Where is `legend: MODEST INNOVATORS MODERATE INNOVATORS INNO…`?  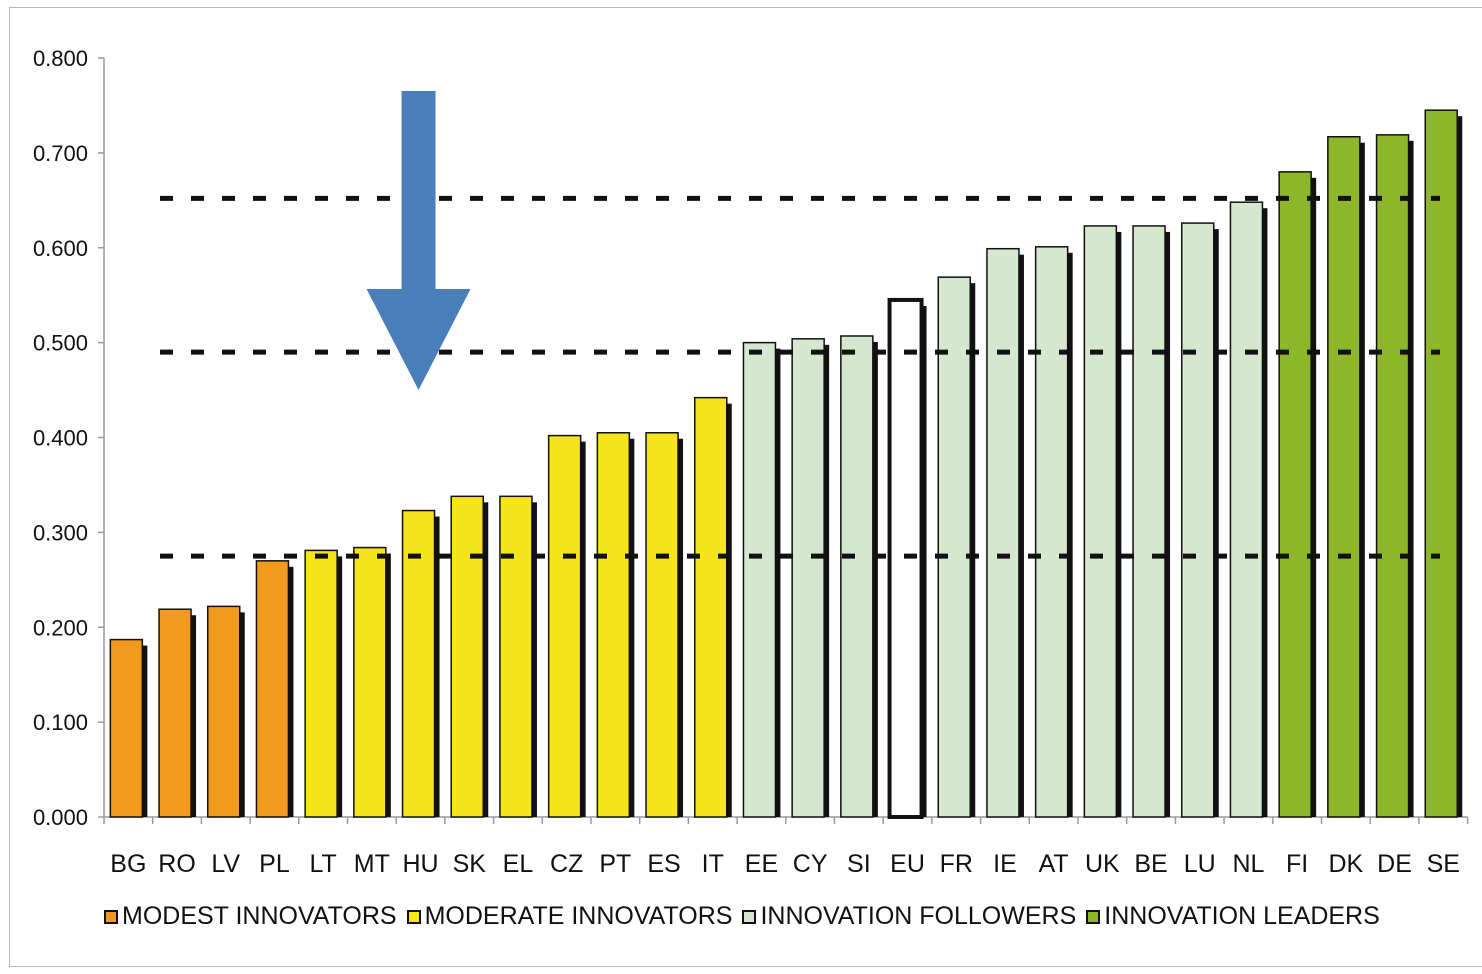 legend: MODEST INNOVATORS MODERATE INNOVATORS INNO… is located at coordinates (742, 916).